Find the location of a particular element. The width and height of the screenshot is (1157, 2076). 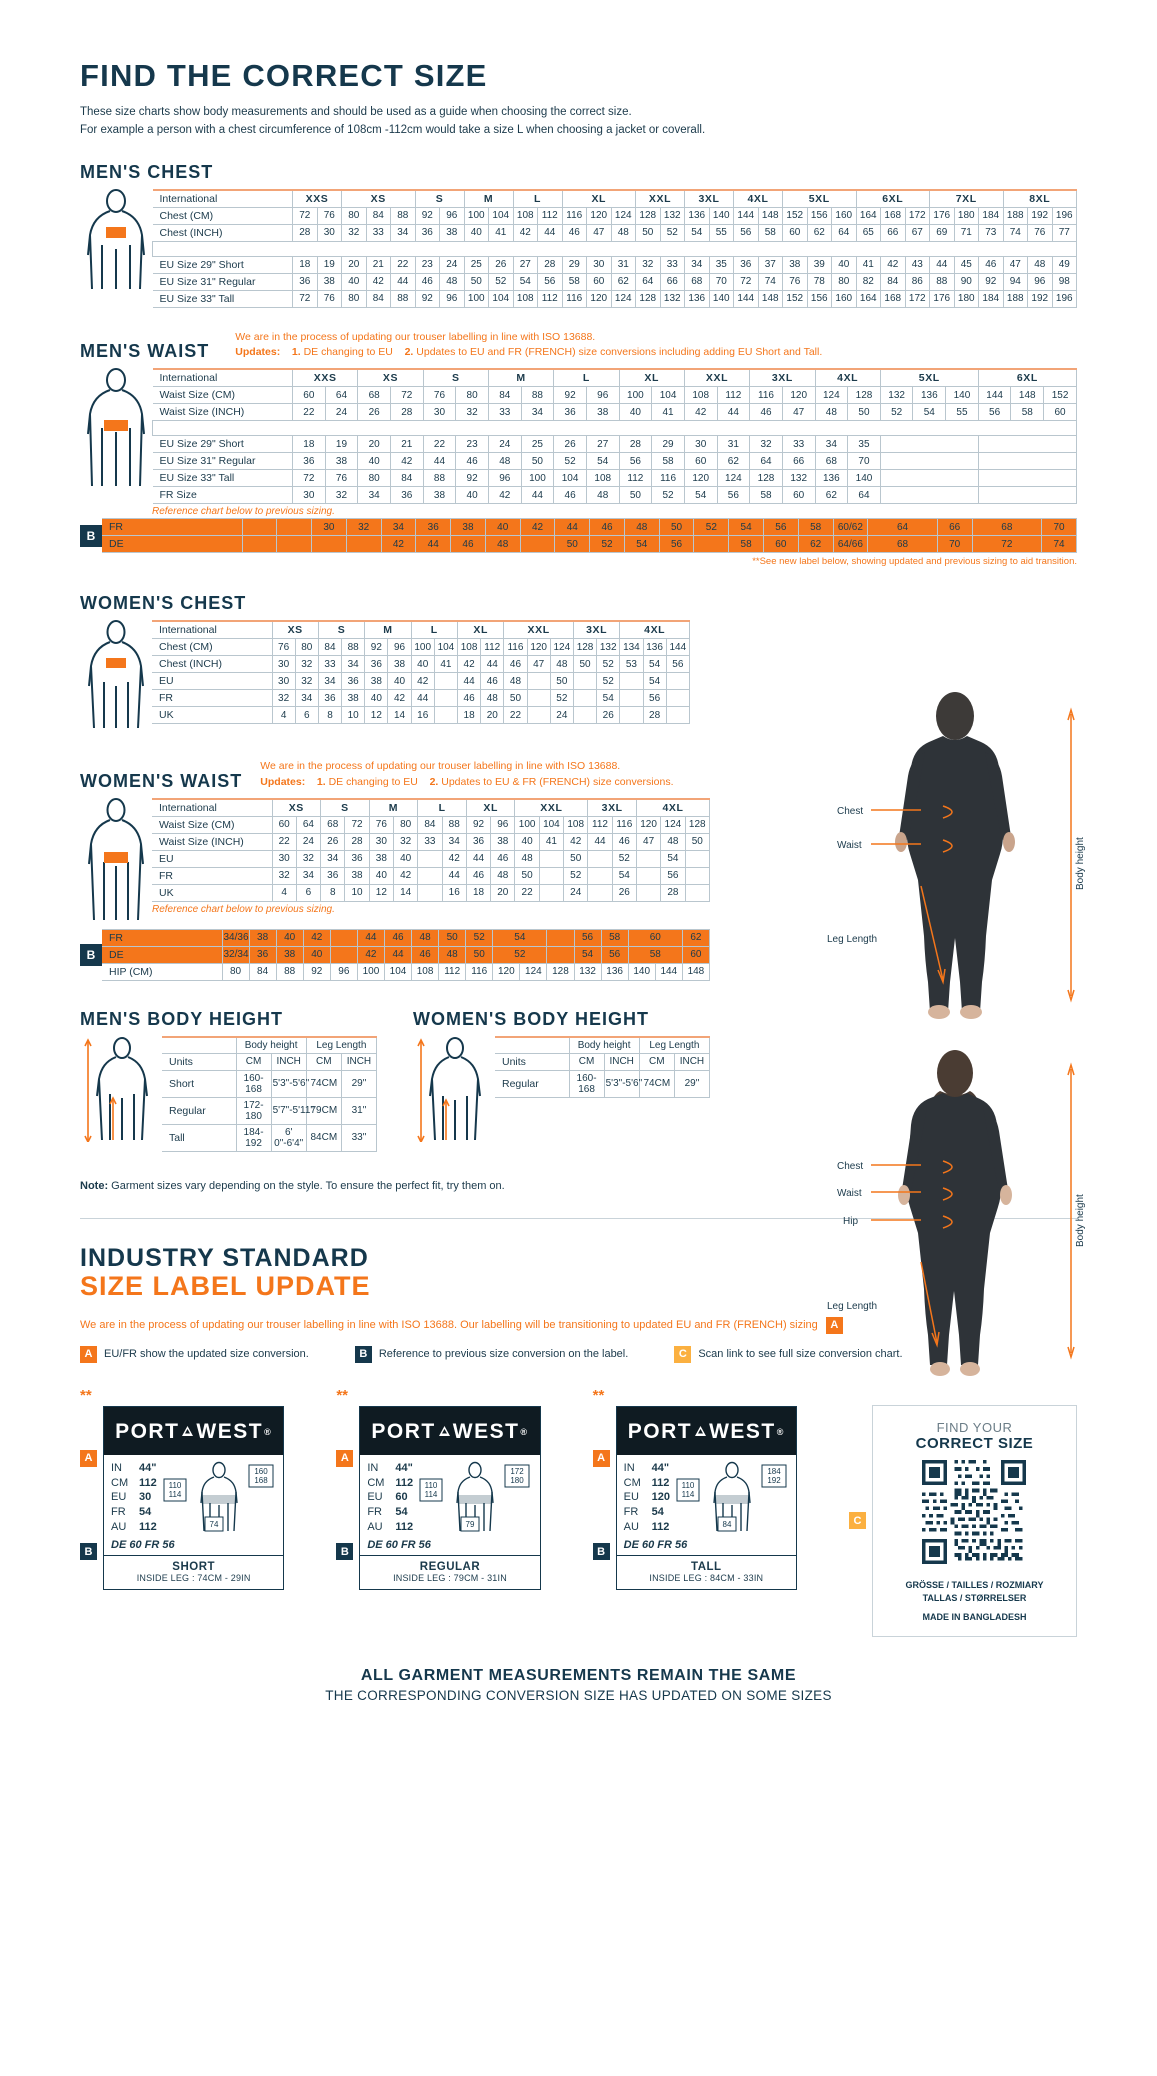

size-column-header: M is located at coordinates (393, 807).